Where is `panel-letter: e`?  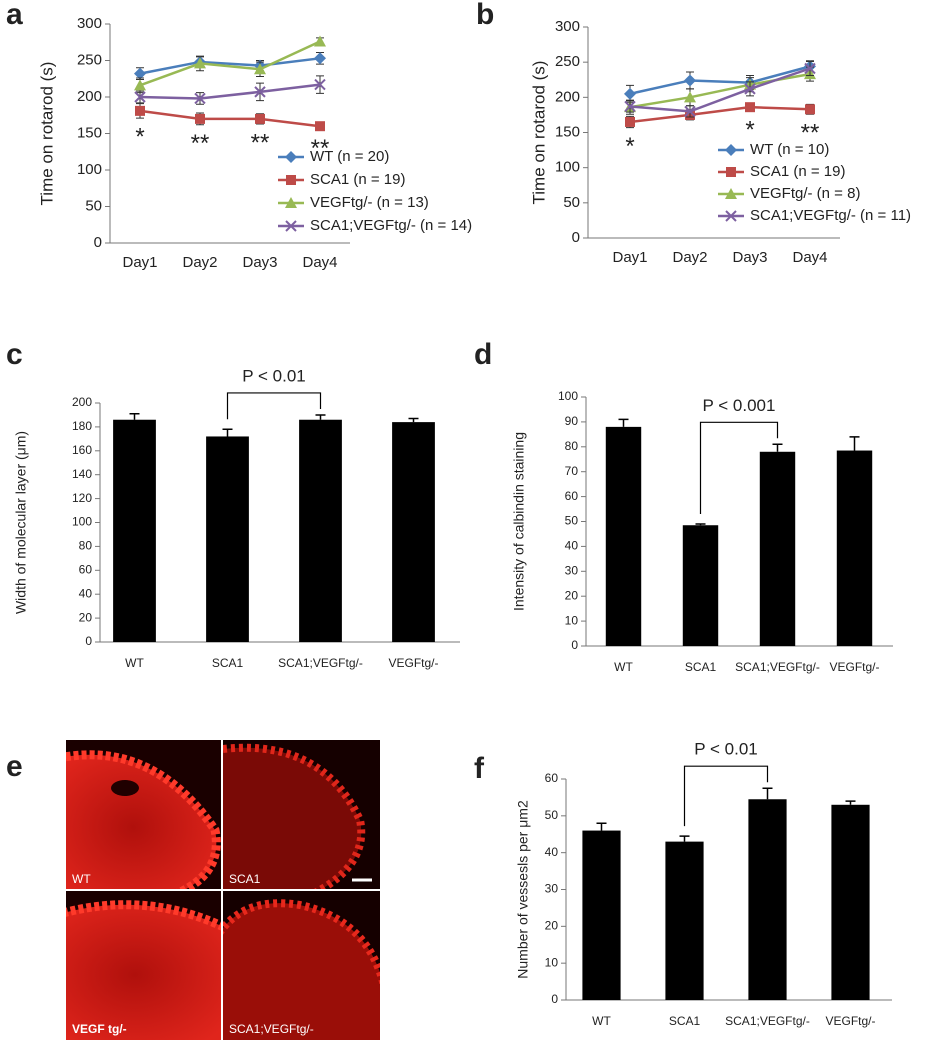 panel-letter: e is located at coordinates (14, 766).